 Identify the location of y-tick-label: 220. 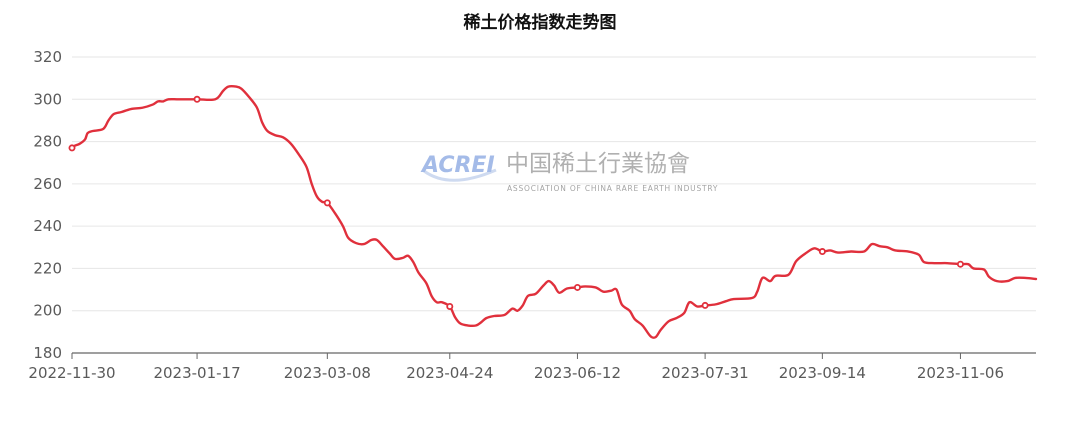
(47, 268).